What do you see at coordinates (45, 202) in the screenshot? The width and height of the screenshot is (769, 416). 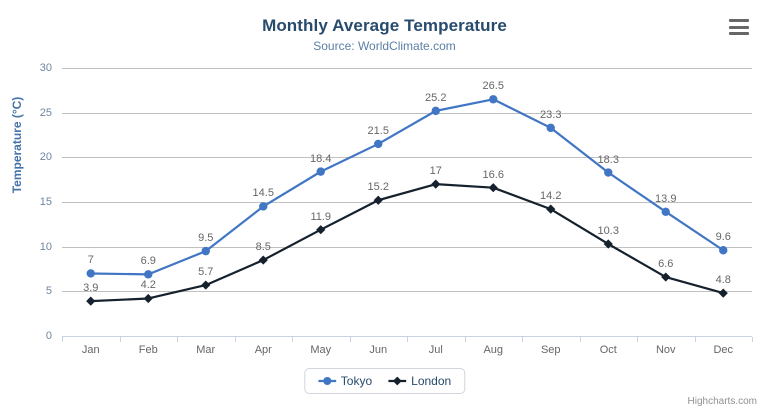 I see `y-tick-label: 15` at bounding box center [45, 202].